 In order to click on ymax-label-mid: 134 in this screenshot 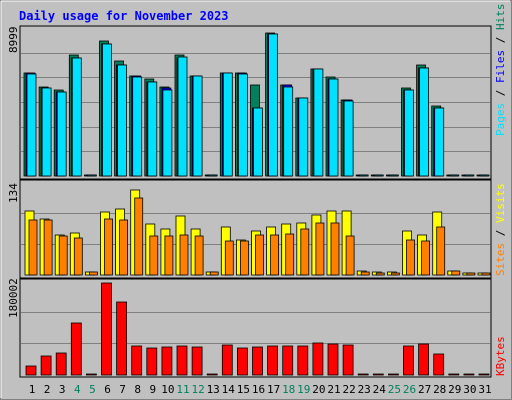, I will do `click(13, 193)`.